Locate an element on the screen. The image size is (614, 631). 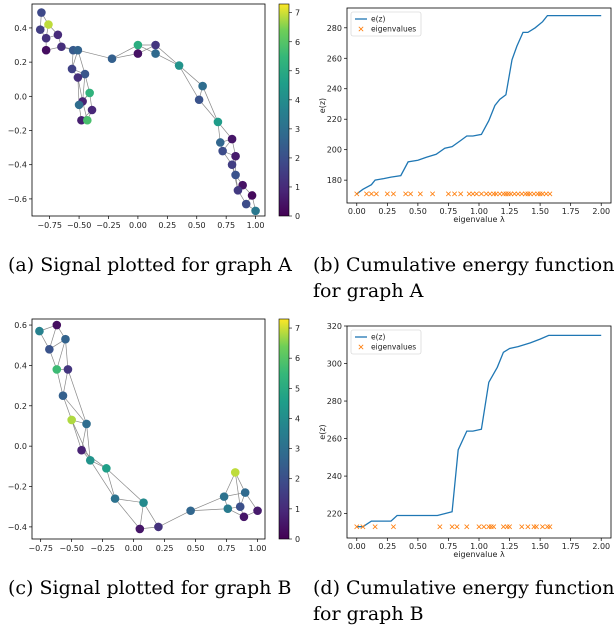
x-tick-label: 0.00 is located at coordinates (357, 211).